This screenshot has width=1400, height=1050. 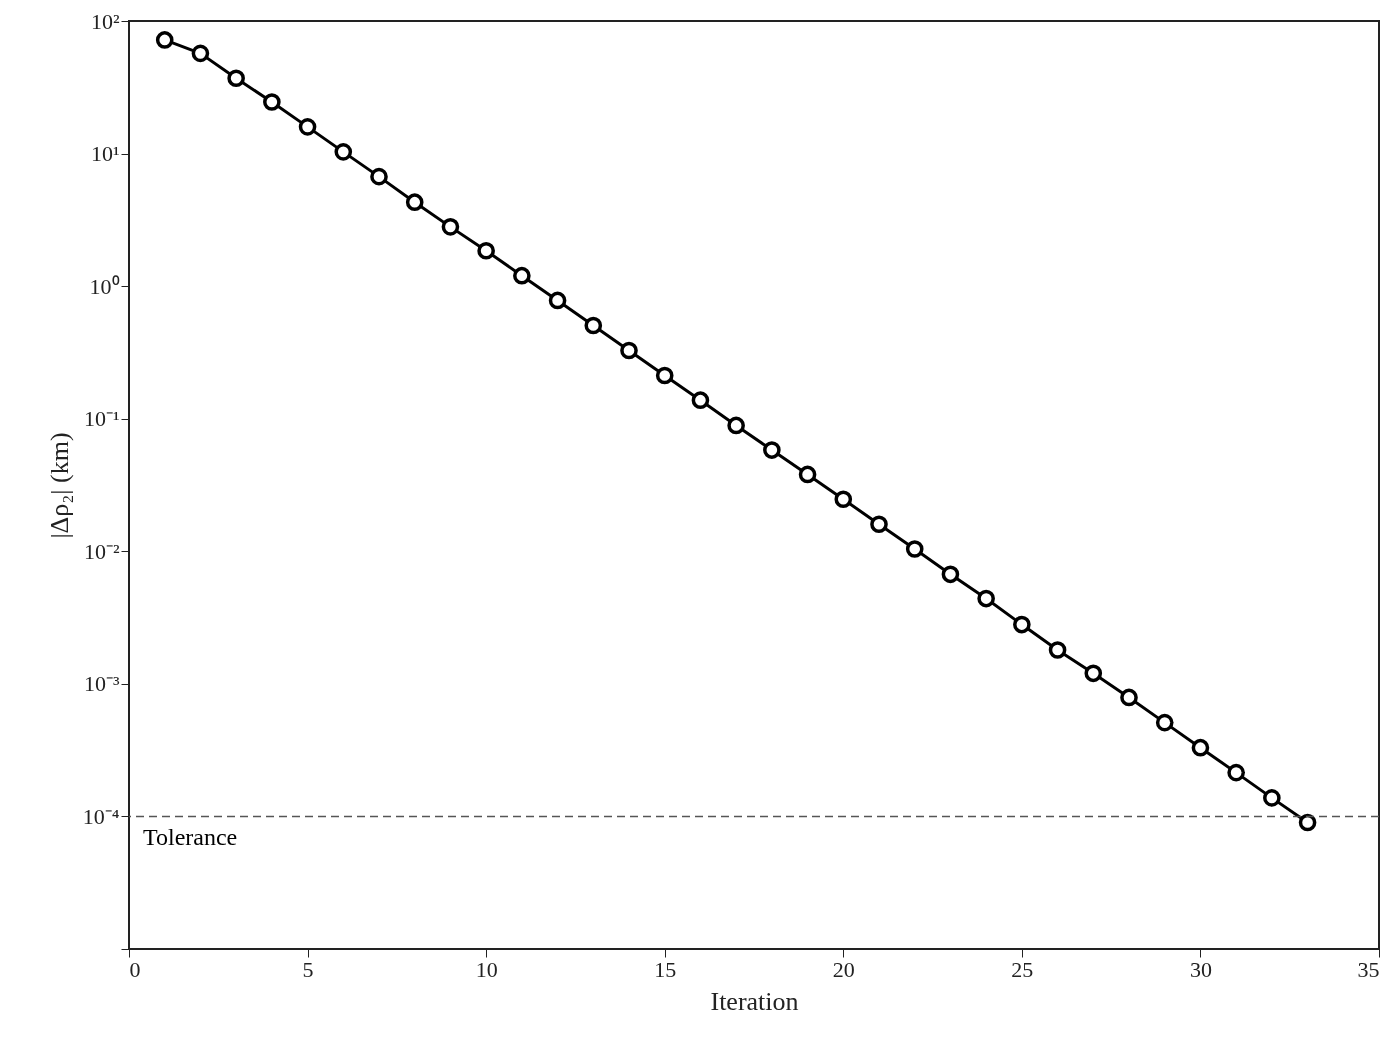 I want to click on y-tick-label: 10⁻³, so click(x=101, y=684).